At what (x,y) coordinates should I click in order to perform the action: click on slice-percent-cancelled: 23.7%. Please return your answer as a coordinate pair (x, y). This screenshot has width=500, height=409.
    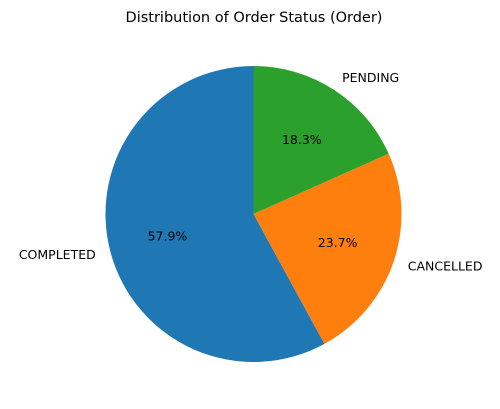
    Looking at the image, I should click on (338, 242).